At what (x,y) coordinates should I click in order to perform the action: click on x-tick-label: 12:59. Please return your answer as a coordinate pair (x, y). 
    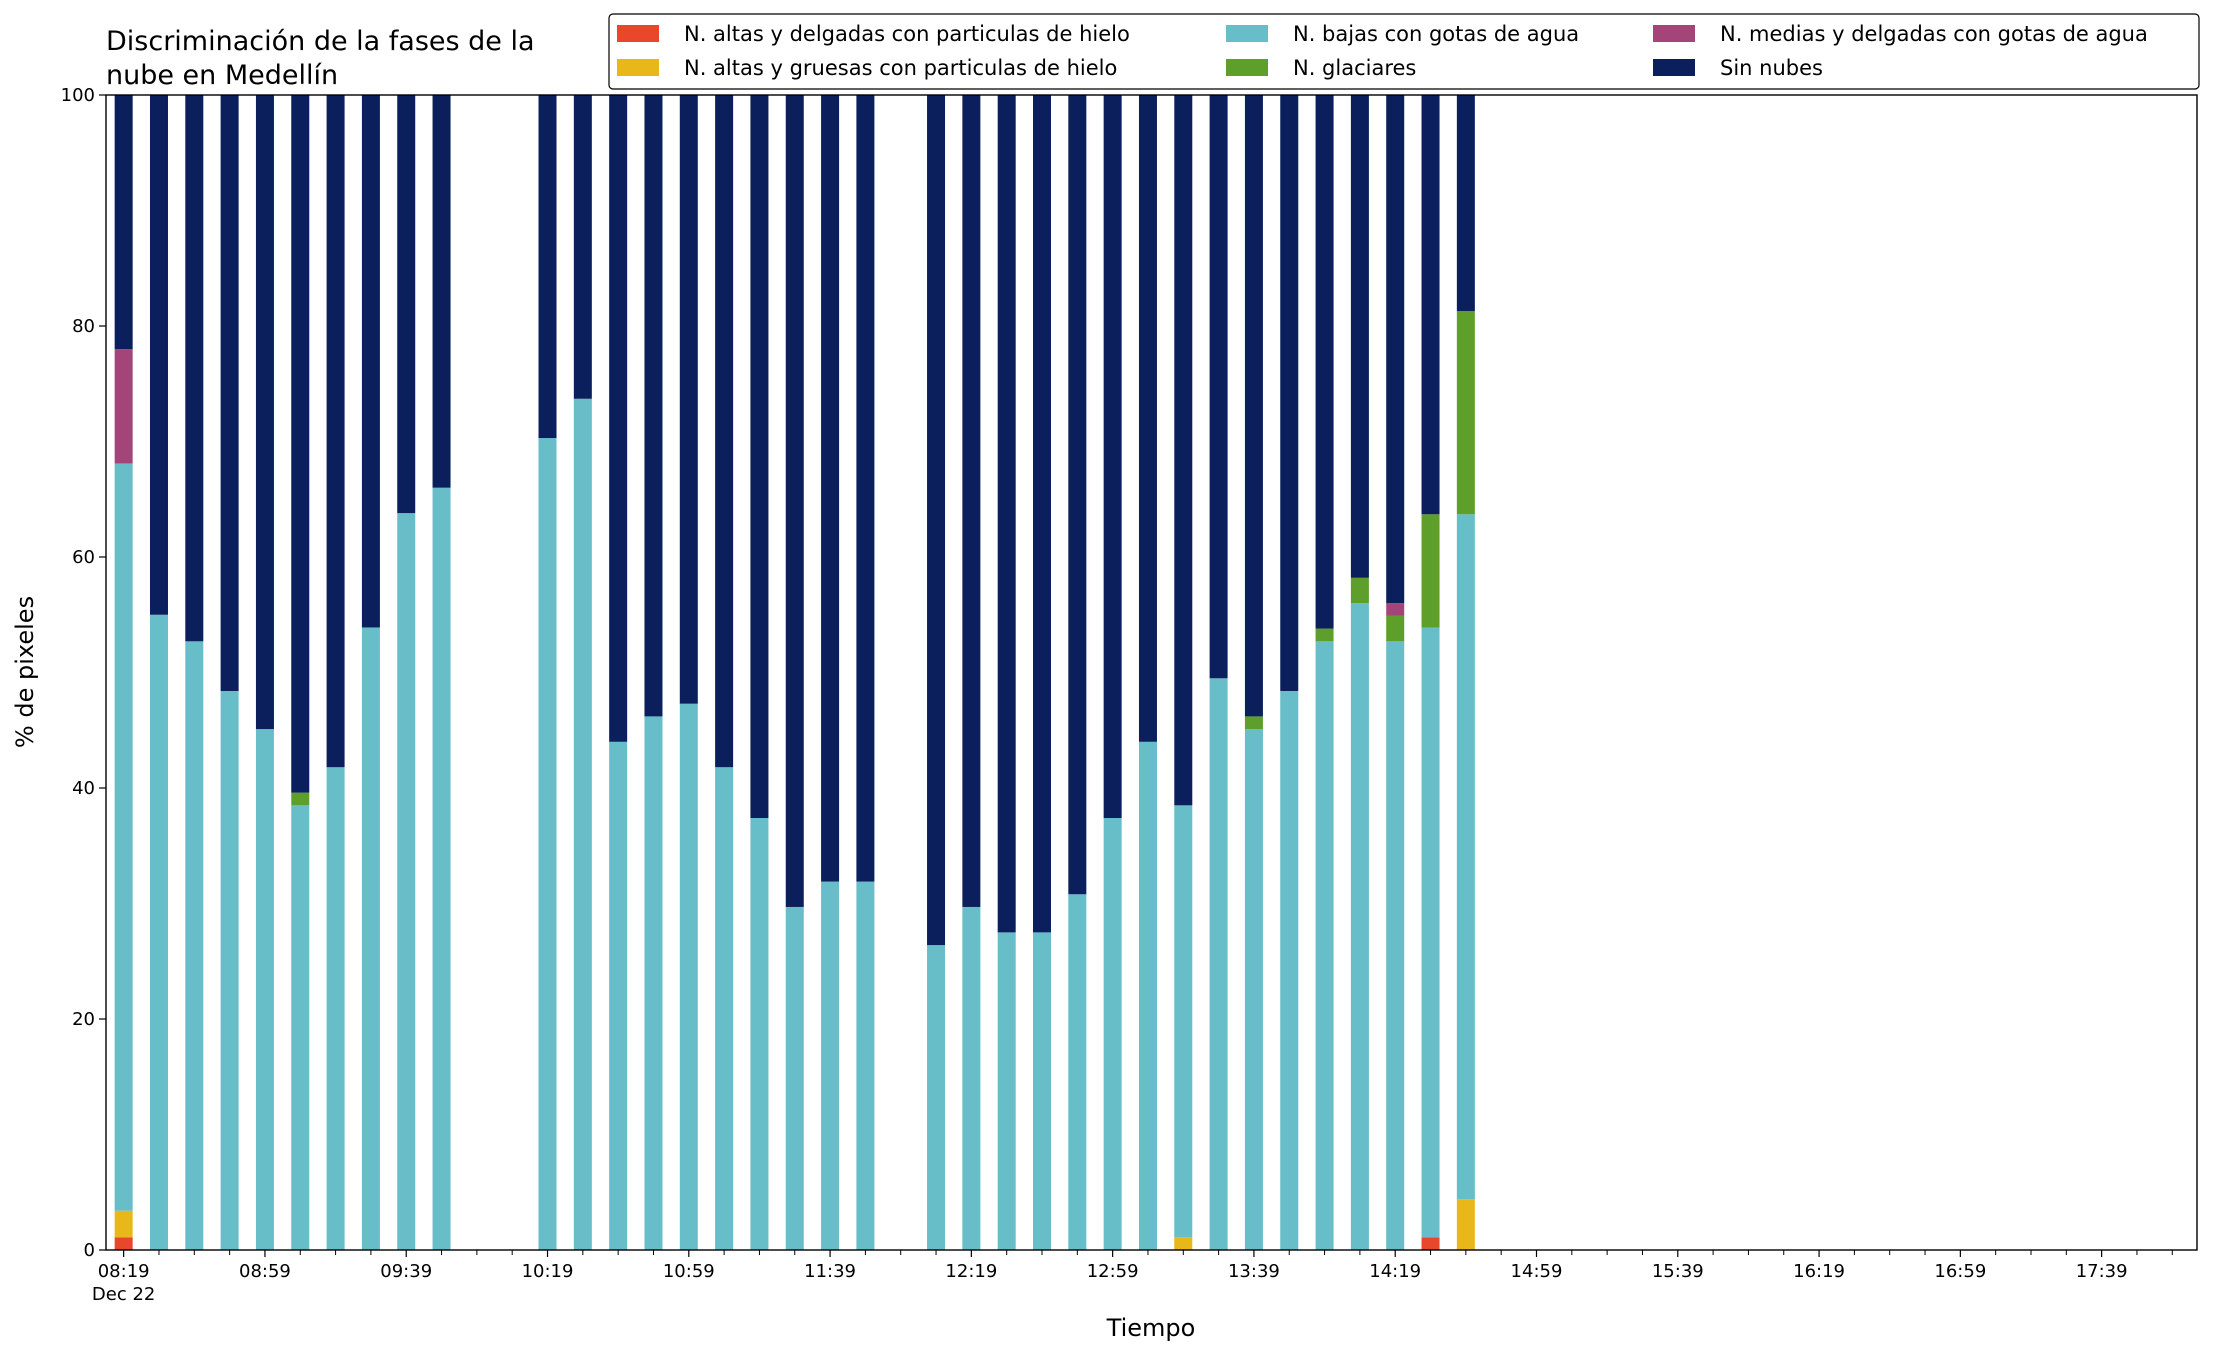
    Looking at the image, I should click on (1113, 1271).